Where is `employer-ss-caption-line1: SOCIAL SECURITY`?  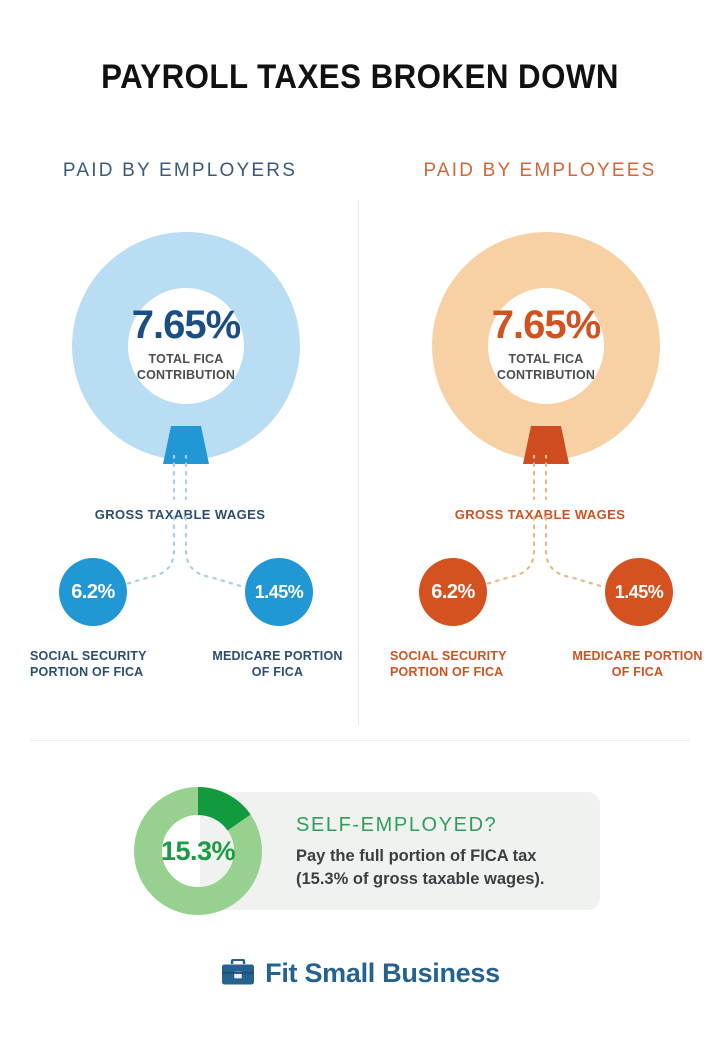 employer-ss-caption-line1: SOCIAL SECURITY is located at coordinates (88, 656).